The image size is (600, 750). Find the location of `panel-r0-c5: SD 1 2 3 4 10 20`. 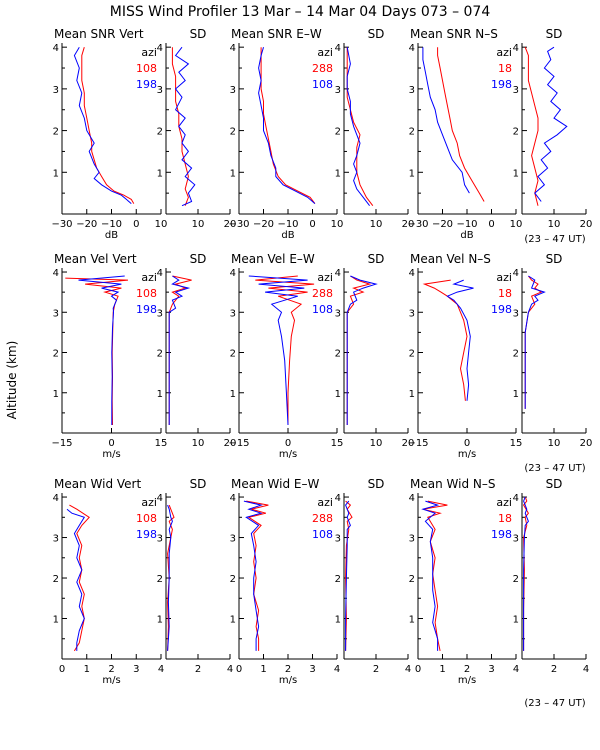

panel-r0-c5: SD 1 2 3 4 10 20 is located at coordinates (553, 128).